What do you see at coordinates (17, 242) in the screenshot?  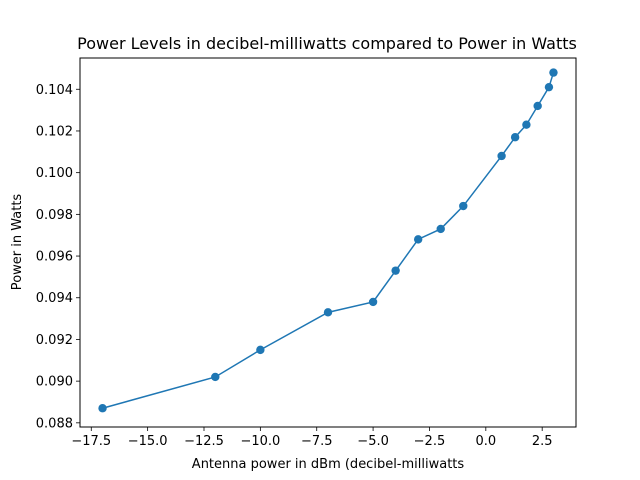 I see `y-axis-title: Power in Watts` at bounding box center [17, 242].